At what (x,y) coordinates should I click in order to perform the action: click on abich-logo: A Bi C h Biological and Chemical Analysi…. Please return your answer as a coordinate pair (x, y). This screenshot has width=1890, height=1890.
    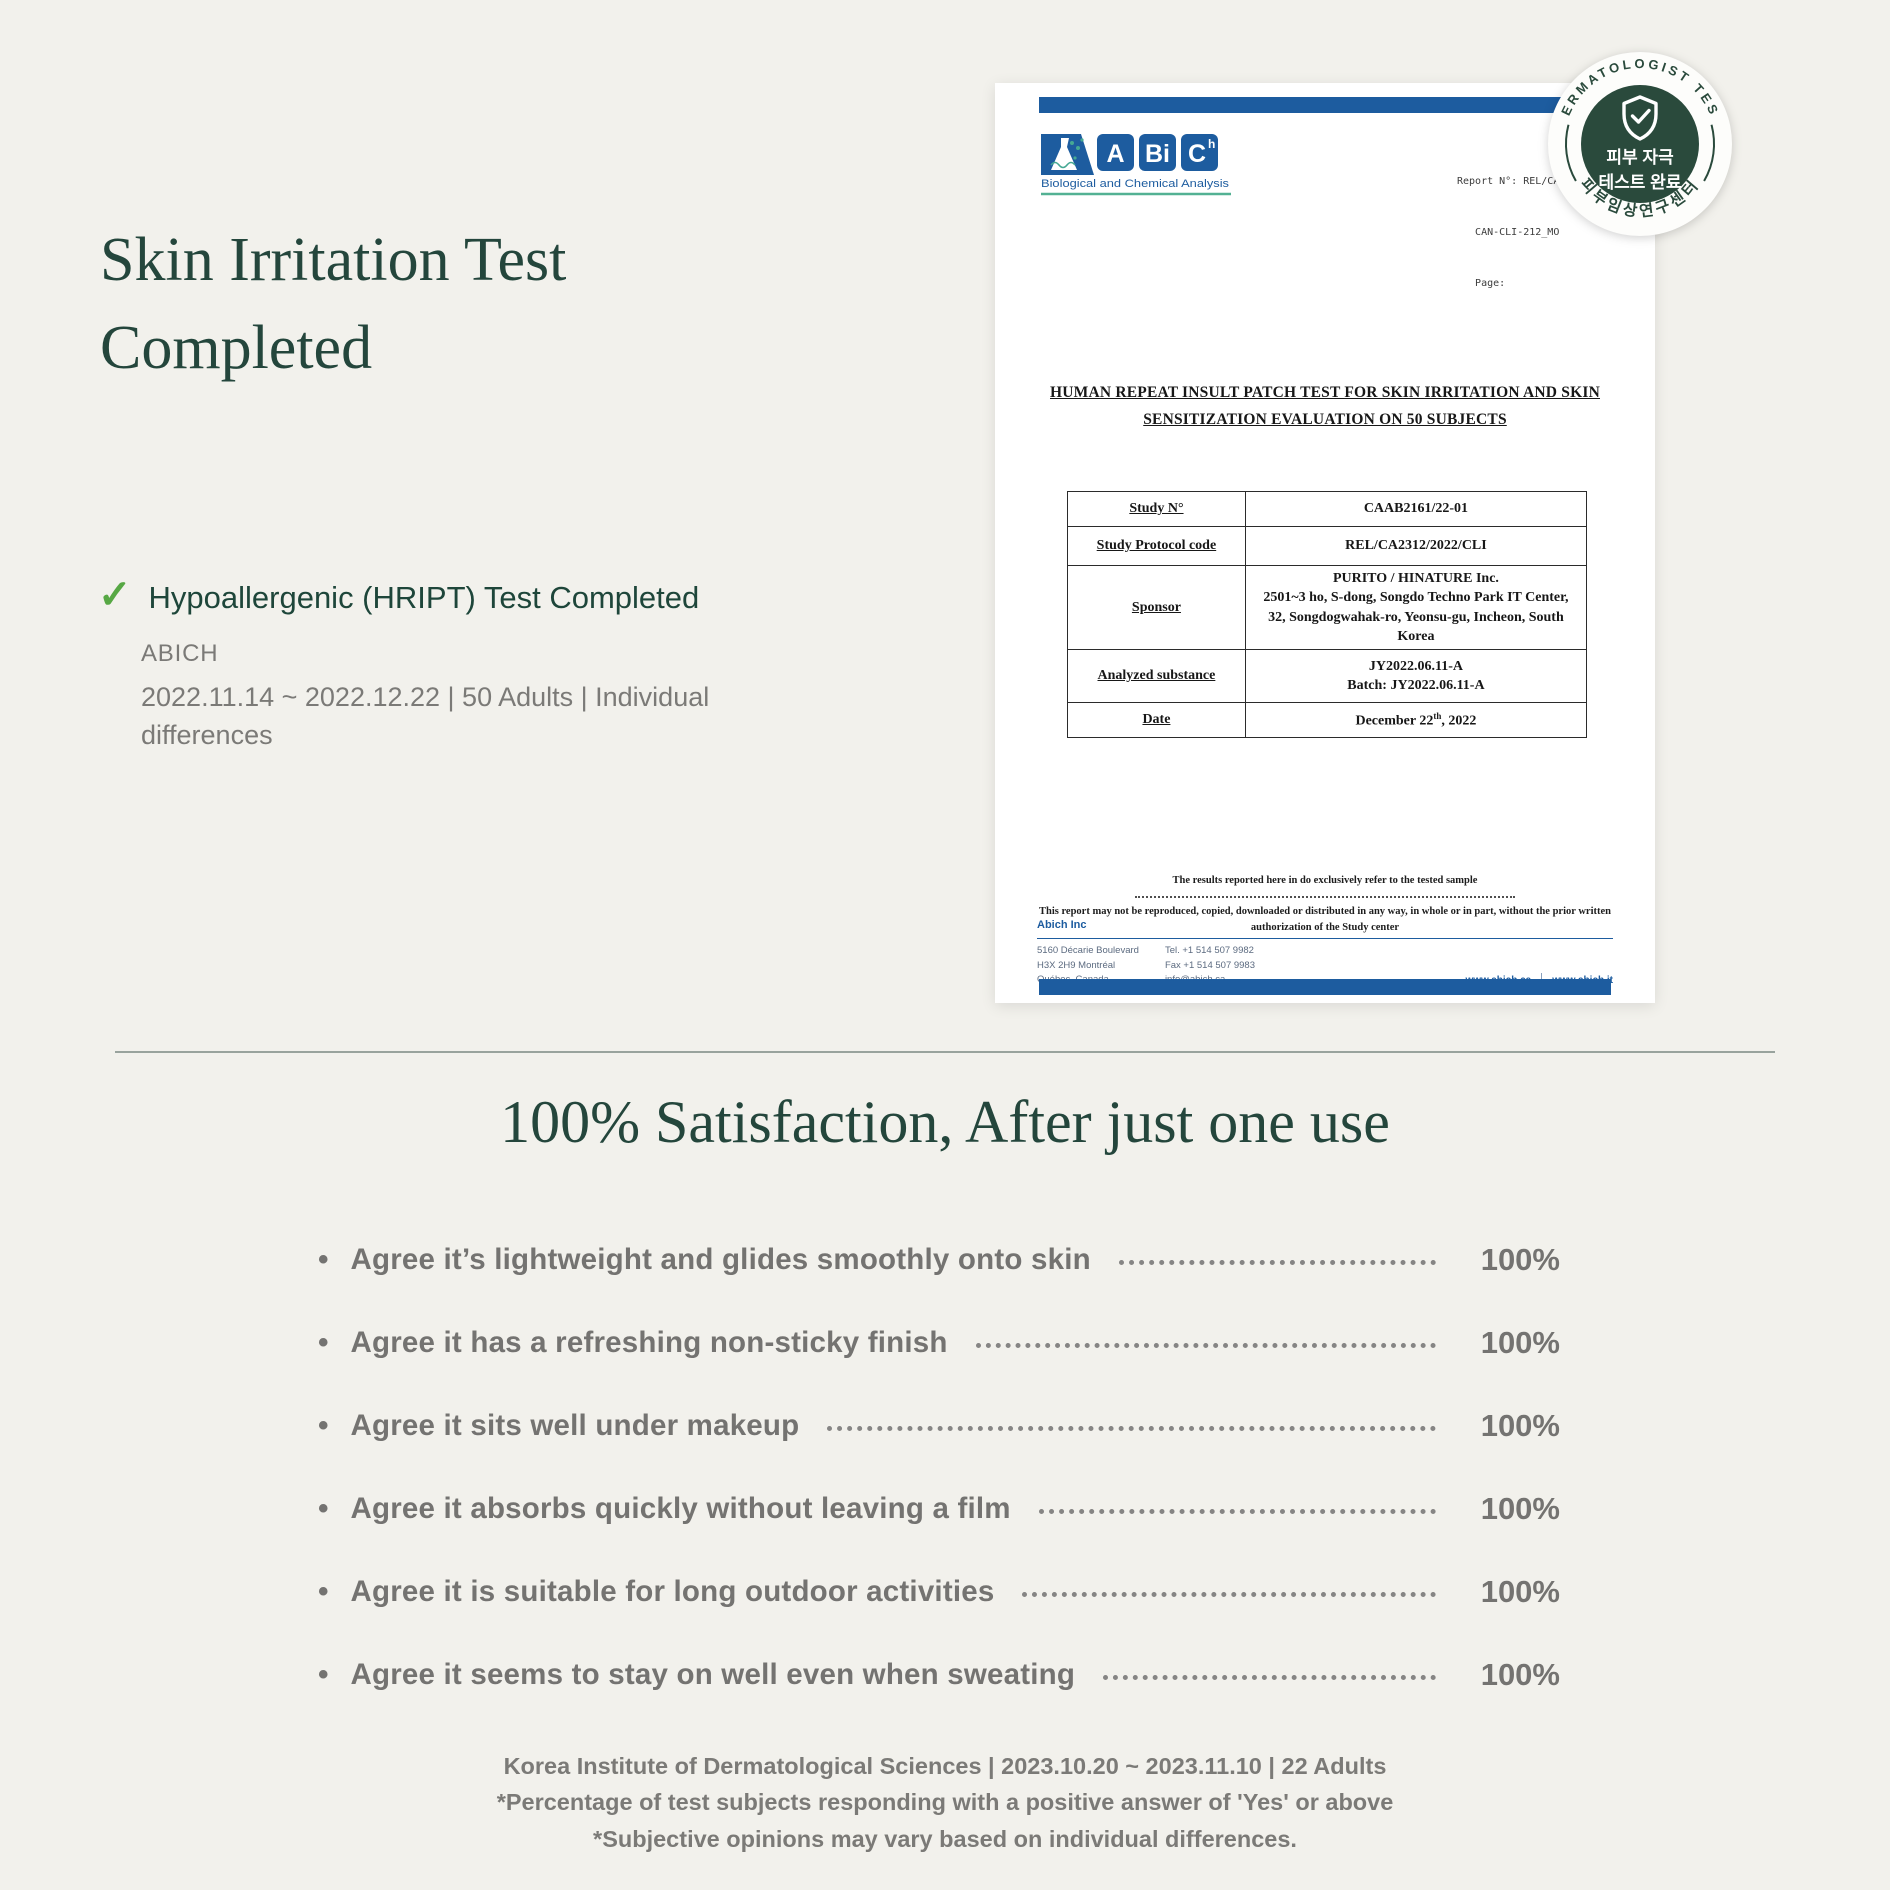
    Looking at the image, I should click on (1136, 165).